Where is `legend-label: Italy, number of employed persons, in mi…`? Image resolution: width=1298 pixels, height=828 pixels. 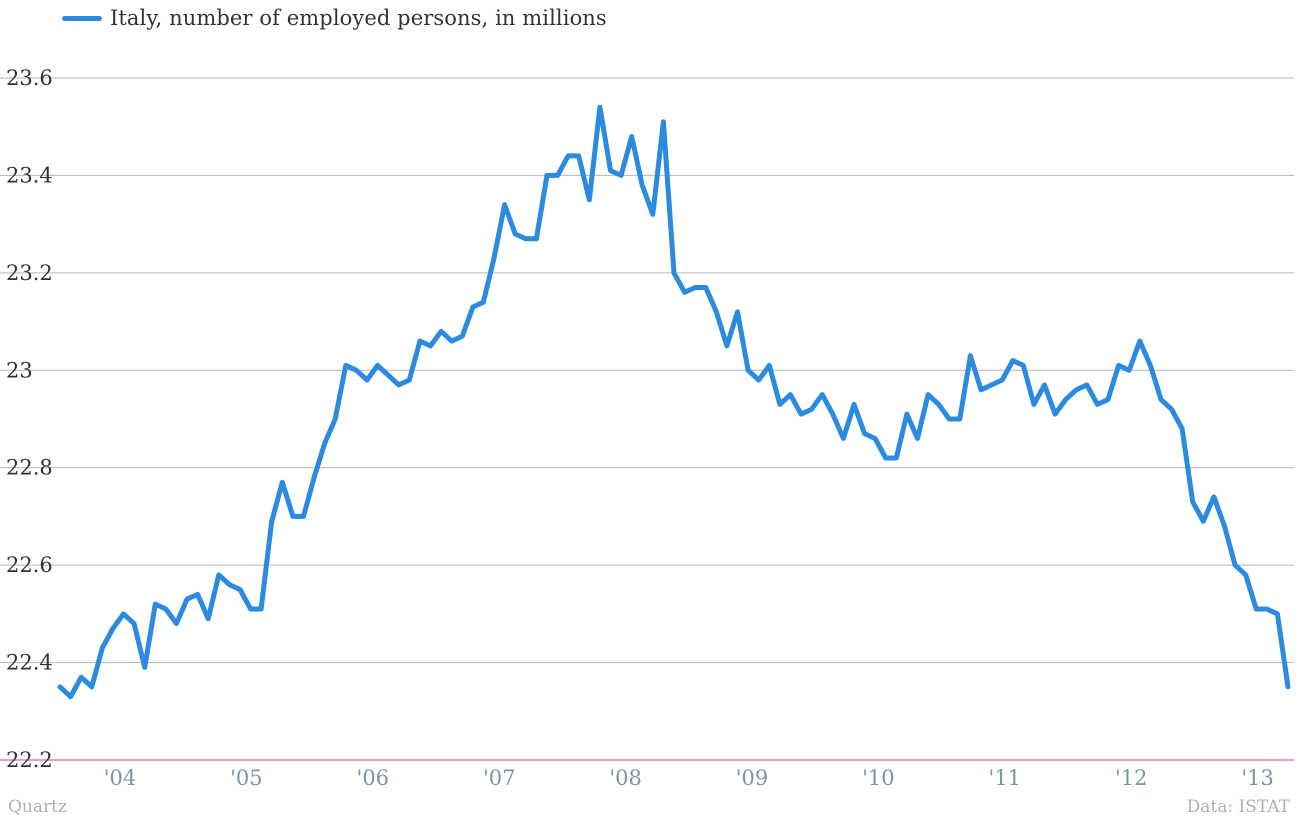
legend-label: Italy, number of employed persons, in mi… is located at coordinates (358, 18).